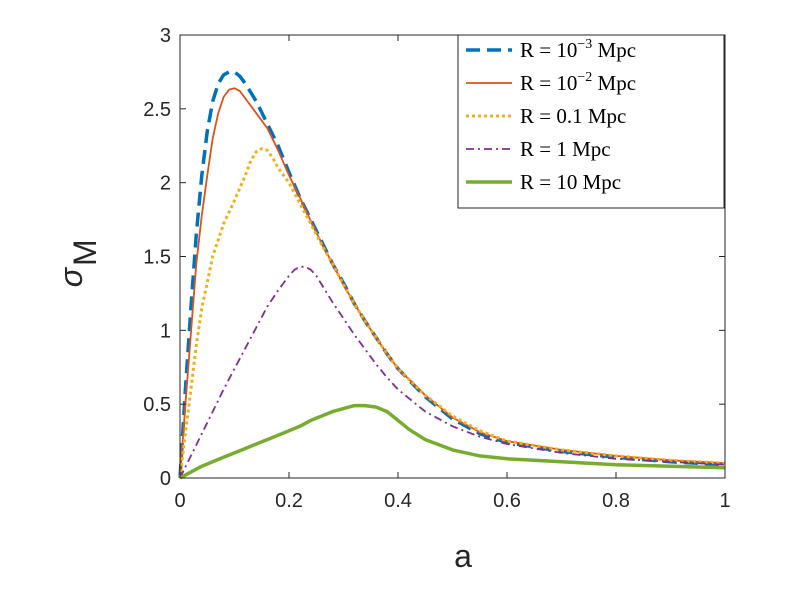 Image resolution: width=801 pixels, height=604 pixels. Describe the element at coordinates (573, 116) in the screenshot. I see `legend-label-3: R = 0.1 Mpc` at that location.